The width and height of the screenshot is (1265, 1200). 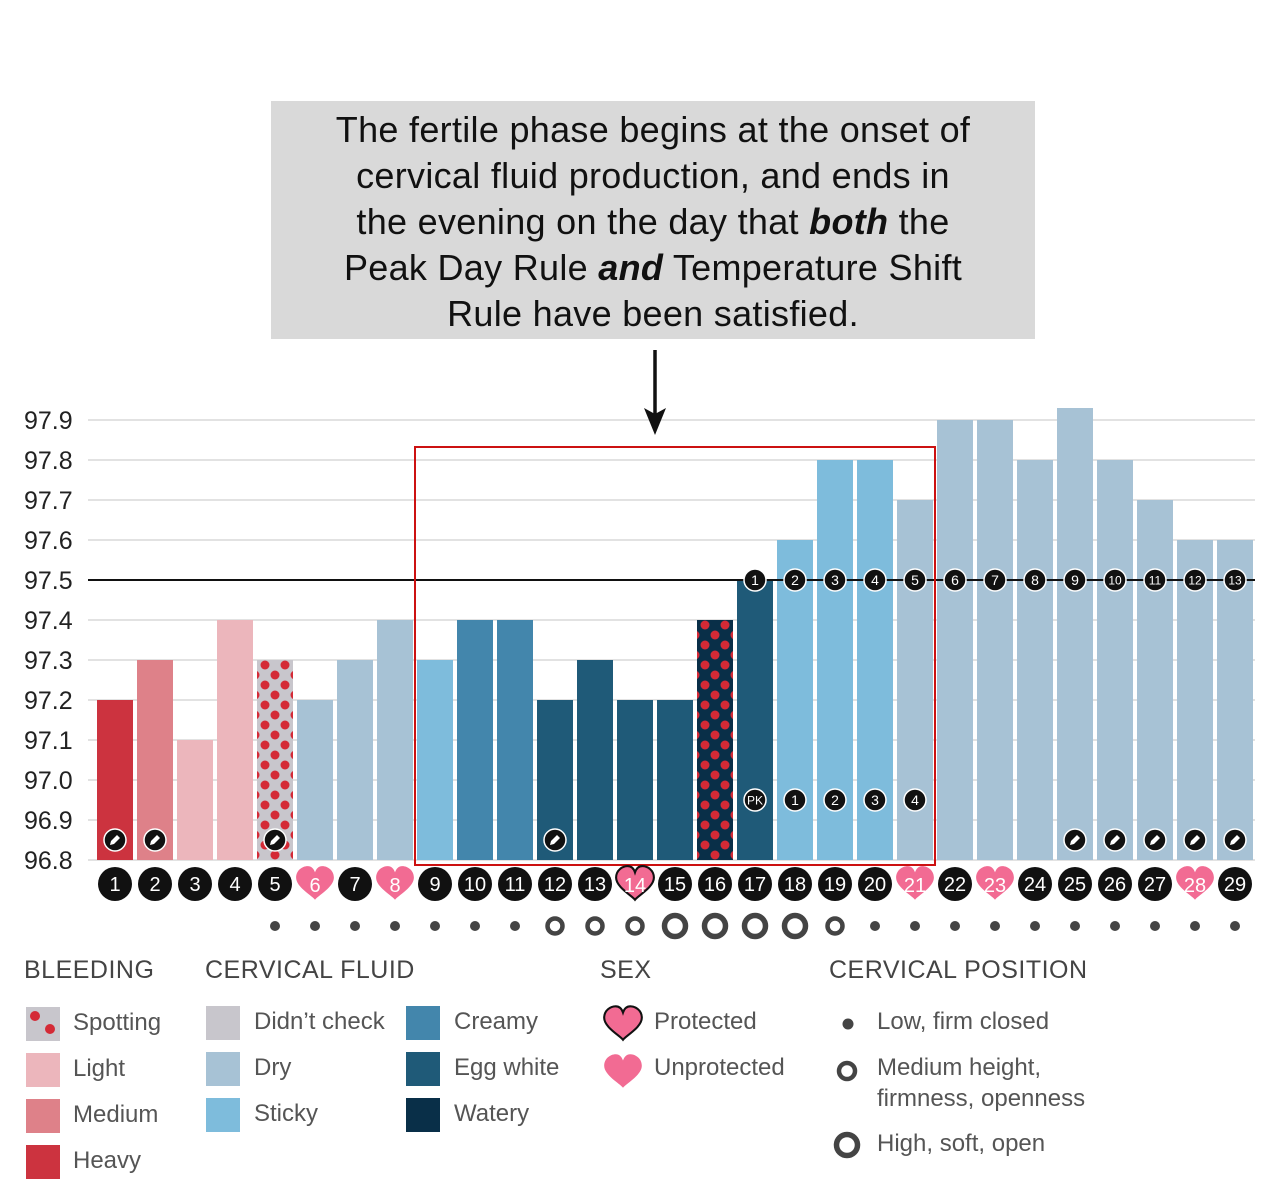 I want to click on swatch-didnt-check, so click(x=223, y=1023).